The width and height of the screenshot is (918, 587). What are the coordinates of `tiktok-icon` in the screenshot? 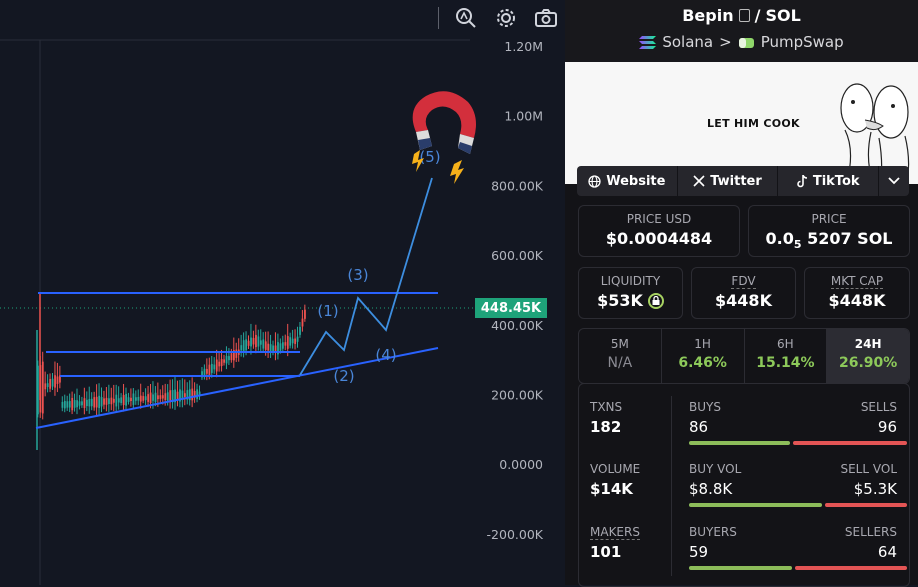 It's located at (802, 180).